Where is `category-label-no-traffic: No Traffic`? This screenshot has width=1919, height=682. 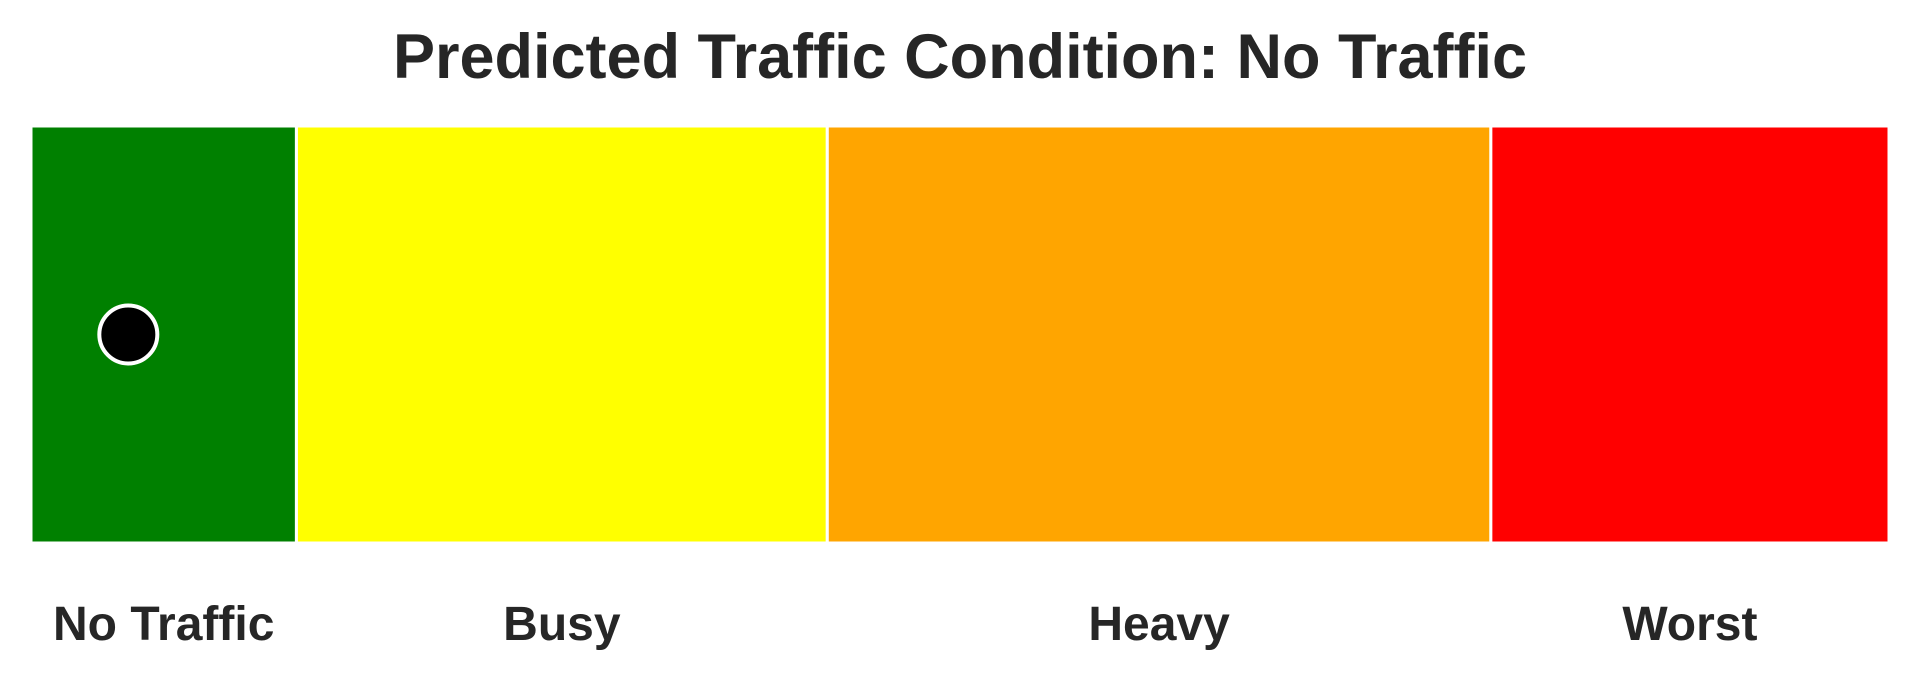 category-label-no-traffic: No Traffic is located at coordinates (163, 624).